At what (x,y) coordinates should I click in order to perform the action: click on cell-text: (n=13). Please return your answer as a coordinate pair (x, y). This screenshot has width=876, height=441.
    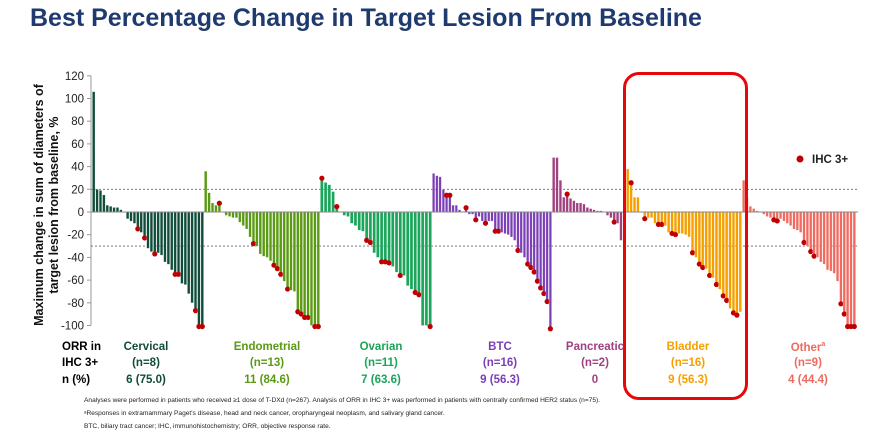
    Looking at the image, I should click on (267, 363).